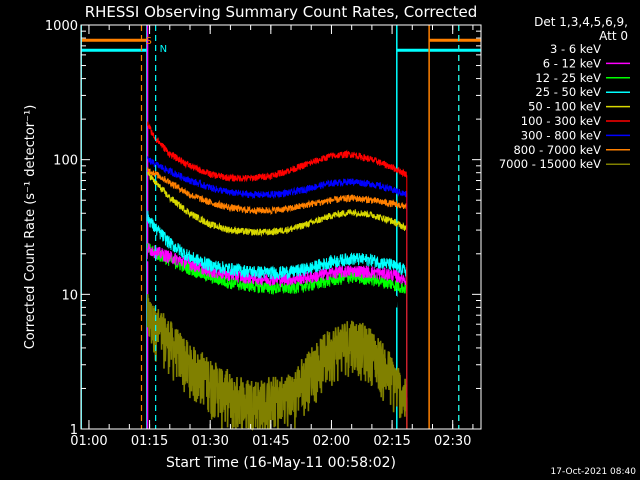 This screenshot has width=640, height=480. I want to click on y-axis-label: Corrected Count Rate (s⁻¹ detector⁻¹), so click(30, 227).